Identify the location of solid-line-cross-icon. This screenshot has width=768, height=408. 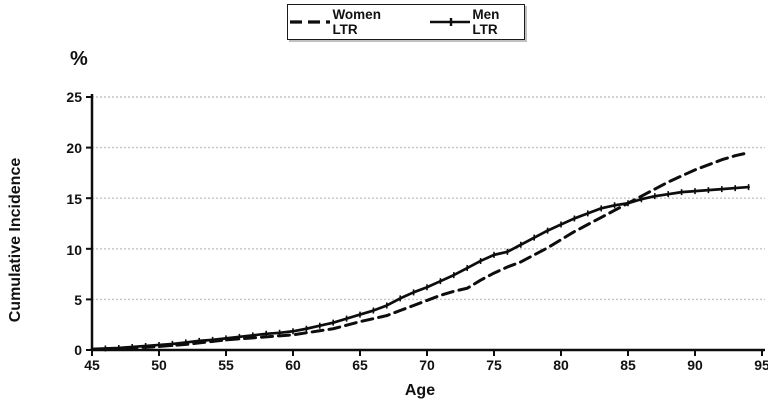
(450, 22).